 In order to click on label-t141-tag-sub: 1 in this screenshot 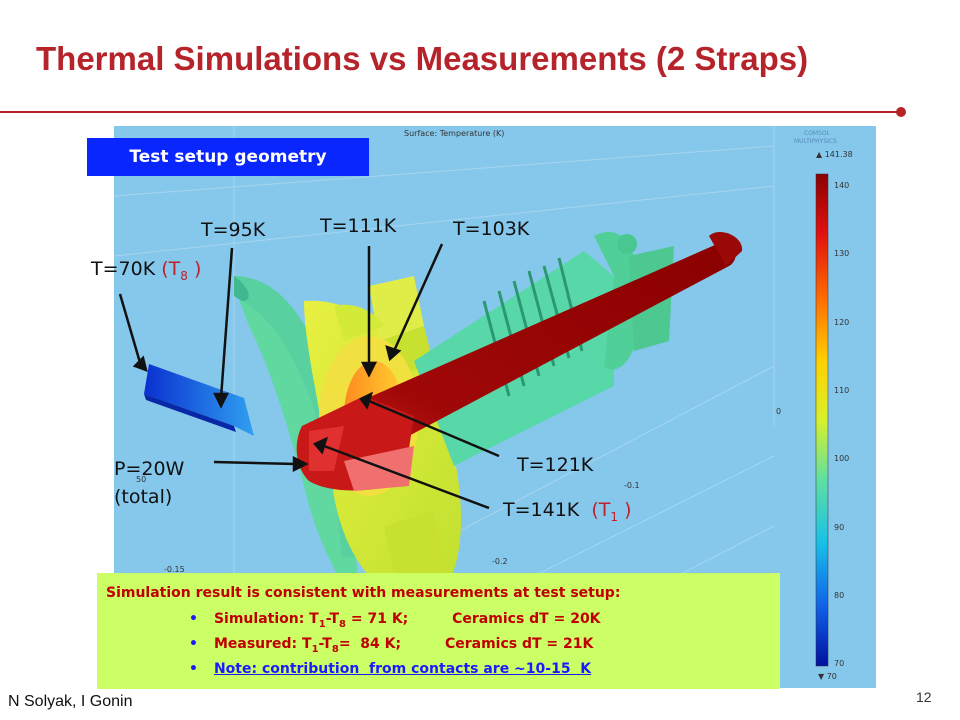, I will do `click(614, 516)`.